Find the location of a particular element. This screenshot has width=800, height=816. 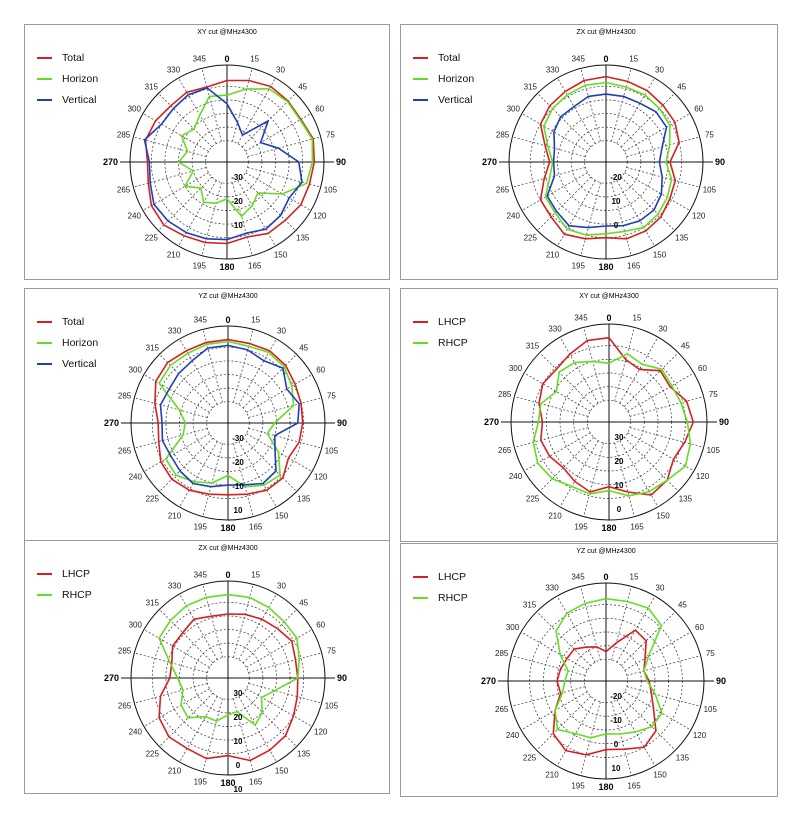

legend-swatch is located at coordinates (420, 321).